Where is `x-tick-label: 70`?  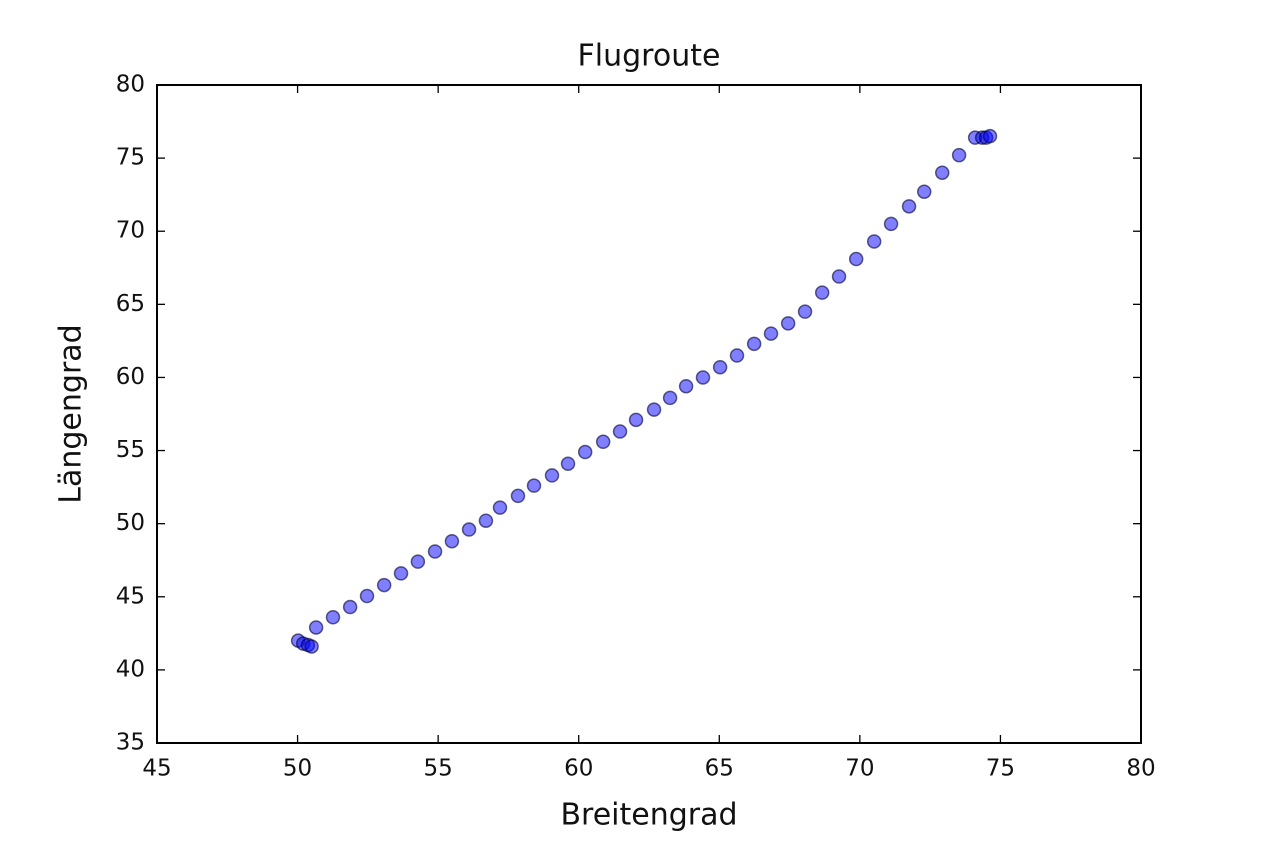 x-tick-label: 70 is located at coordinates (859, 769).